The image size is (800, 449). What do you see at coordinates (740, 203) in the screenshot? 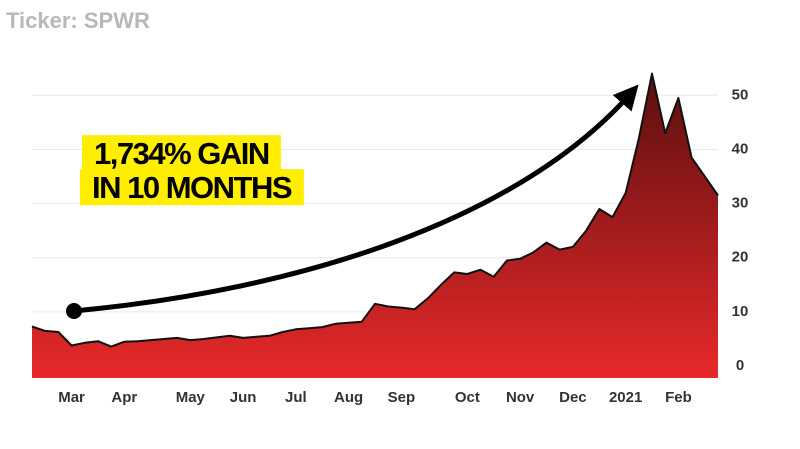
I see `y-tick-label: 30` at bounding box center [740, 203].